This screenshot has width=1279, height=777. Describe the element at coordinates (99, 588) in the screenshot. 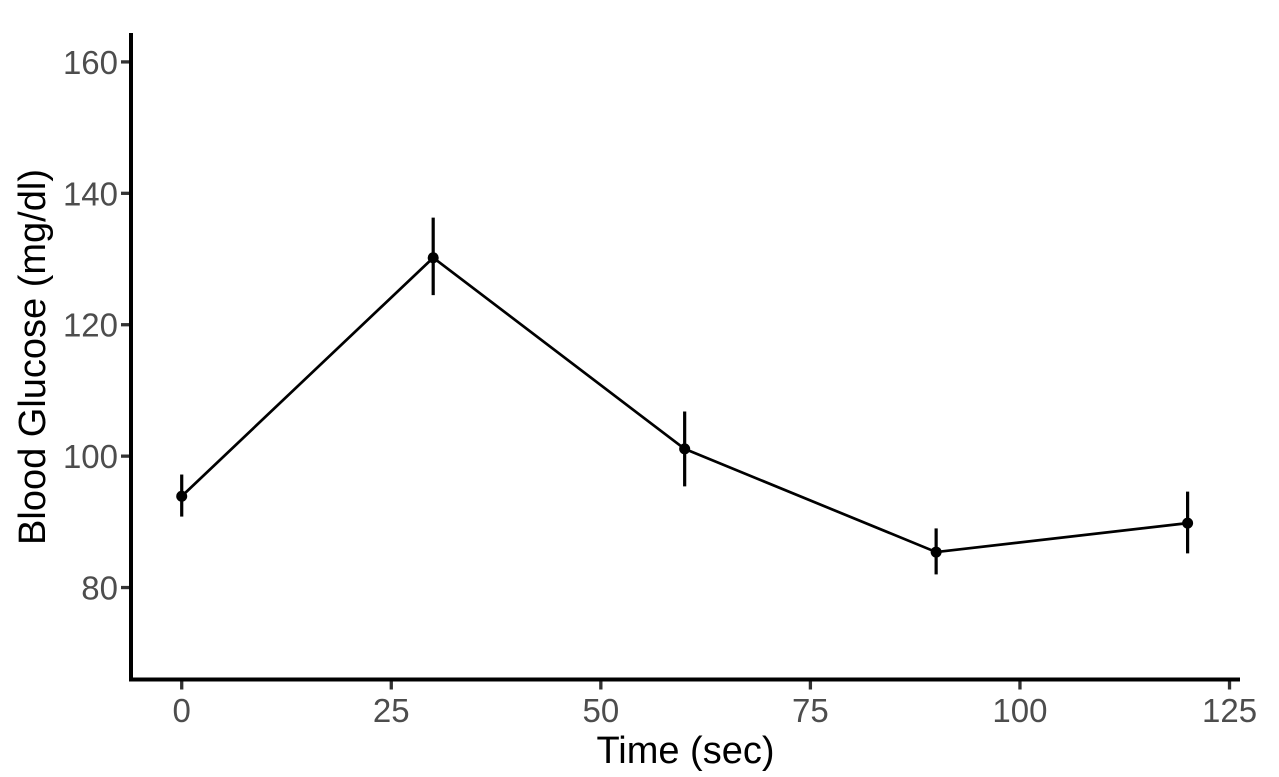

I see `y-tick-label: 80` at that location.